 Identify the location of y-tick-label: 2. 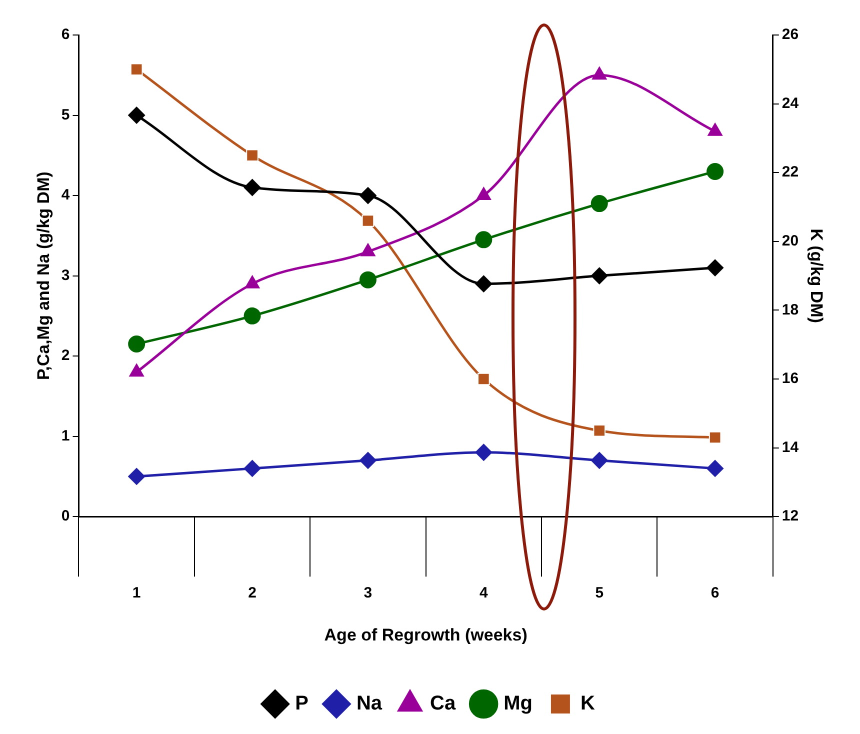
(65, 355).